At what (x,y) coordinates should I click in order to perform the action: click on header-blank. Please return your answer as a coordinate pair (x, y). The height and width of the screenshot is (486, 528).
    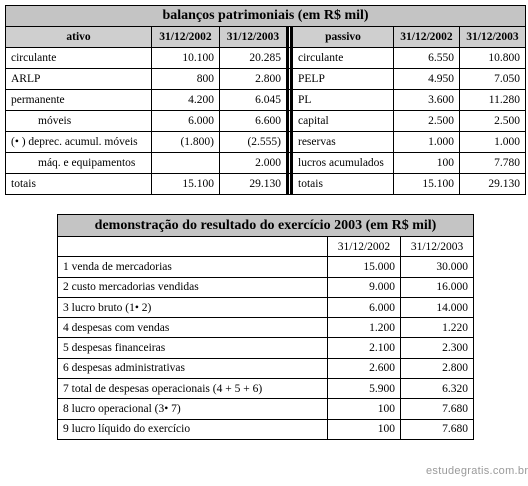
    Looking at the image, I should click on (192, 246).